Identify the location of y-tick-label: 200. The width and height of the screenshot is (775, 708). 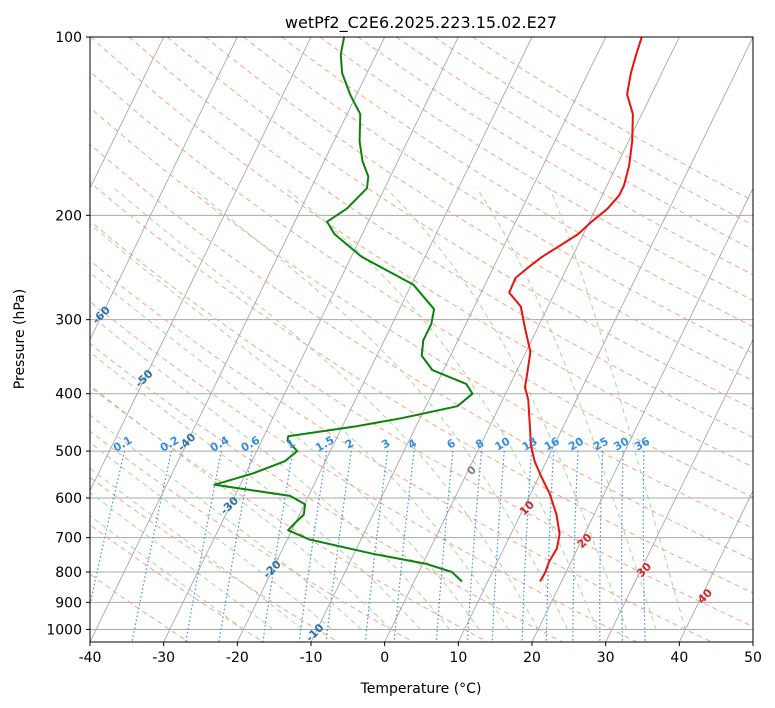
(68, 216).